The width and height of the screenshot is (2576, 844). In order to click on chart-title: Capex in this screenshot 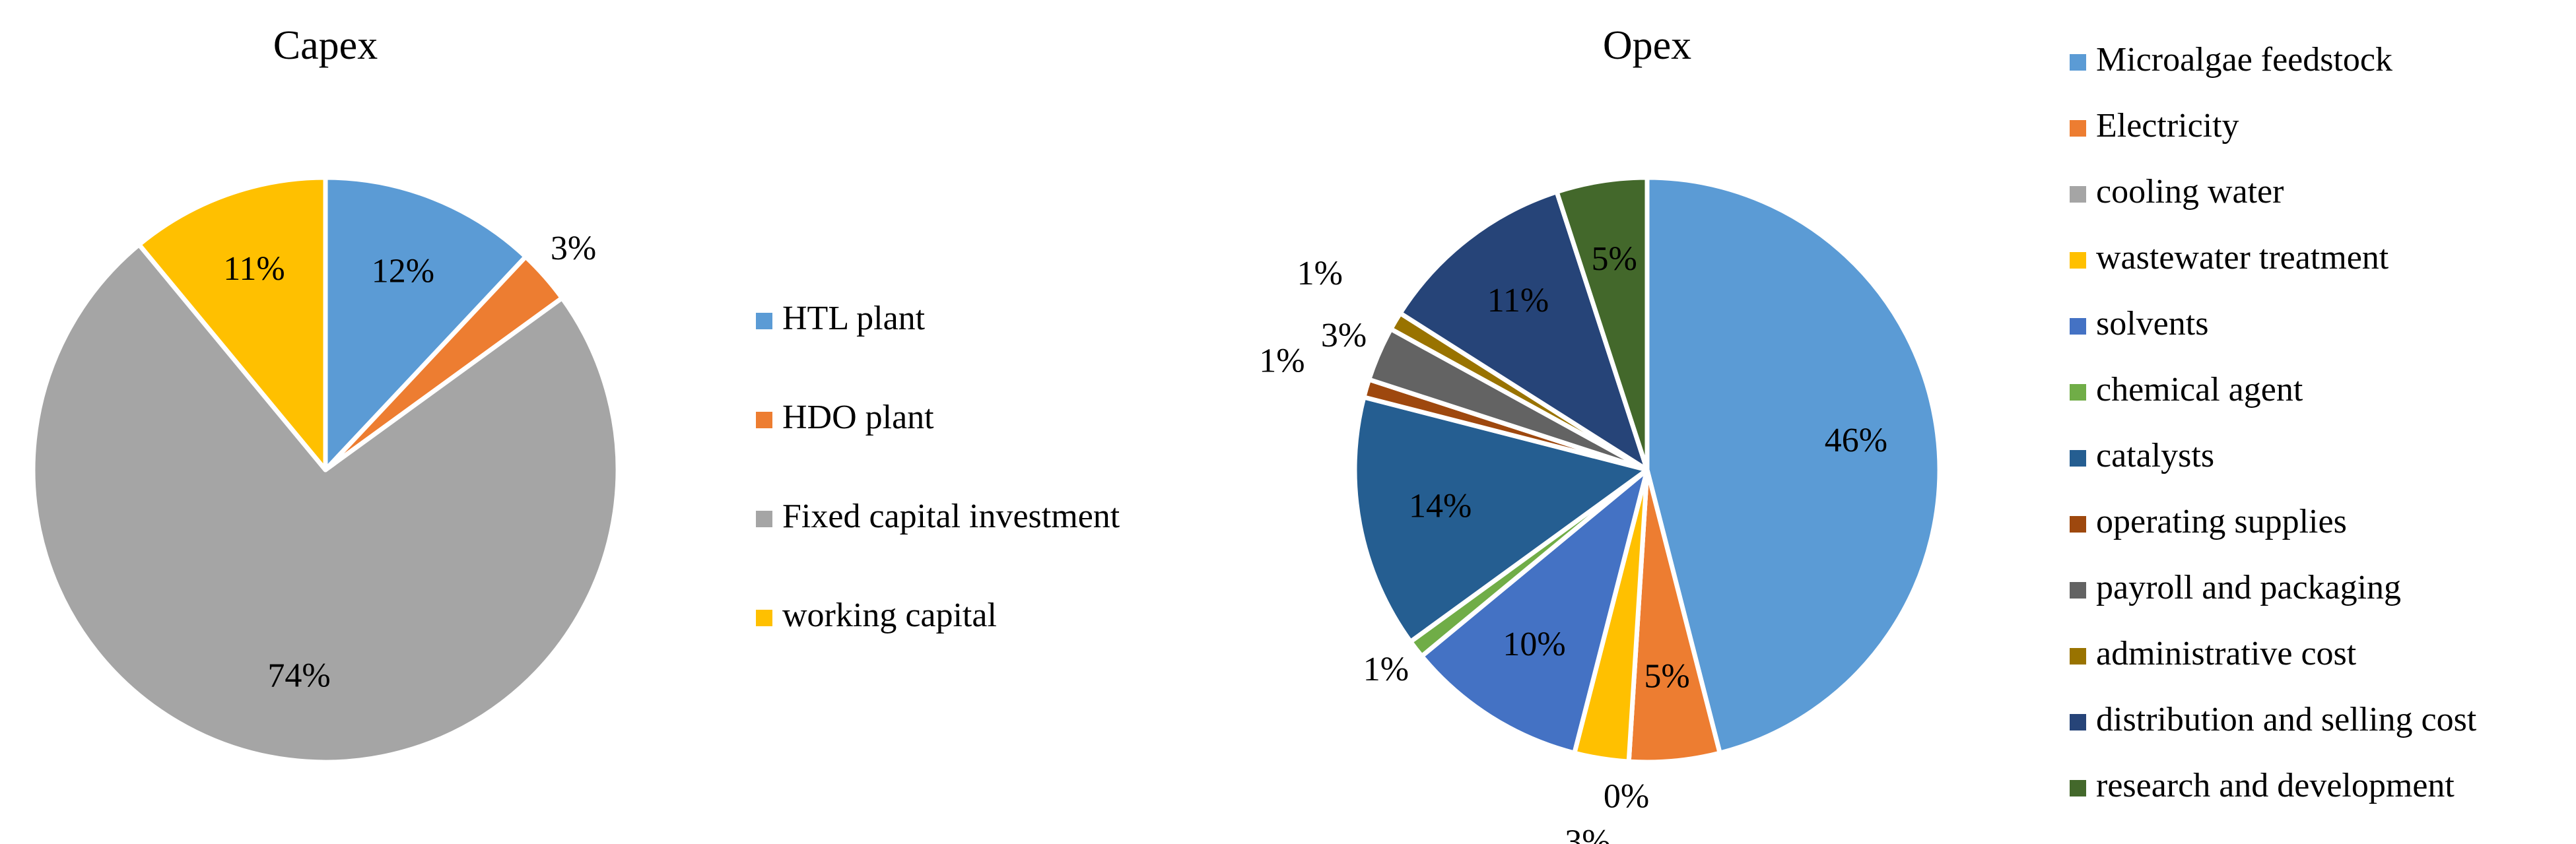, I will do `click(326, 45)`.